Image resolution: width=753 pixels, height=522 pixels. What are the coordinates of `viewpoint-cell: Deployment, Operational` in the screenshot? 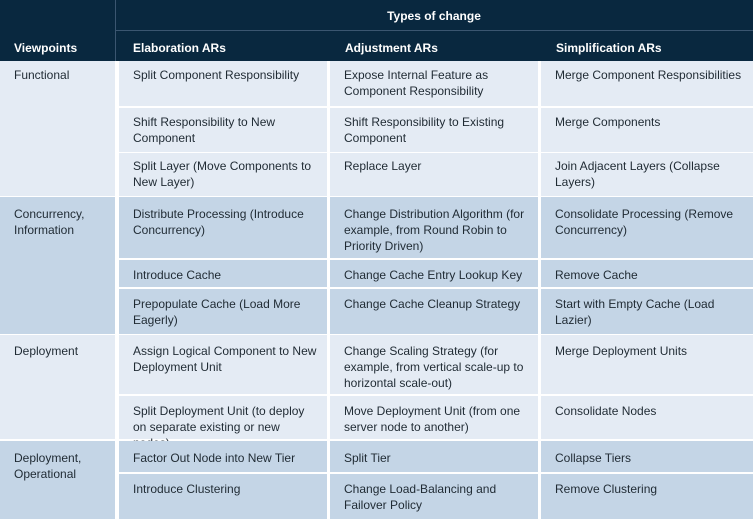 It's located at (57, 480).